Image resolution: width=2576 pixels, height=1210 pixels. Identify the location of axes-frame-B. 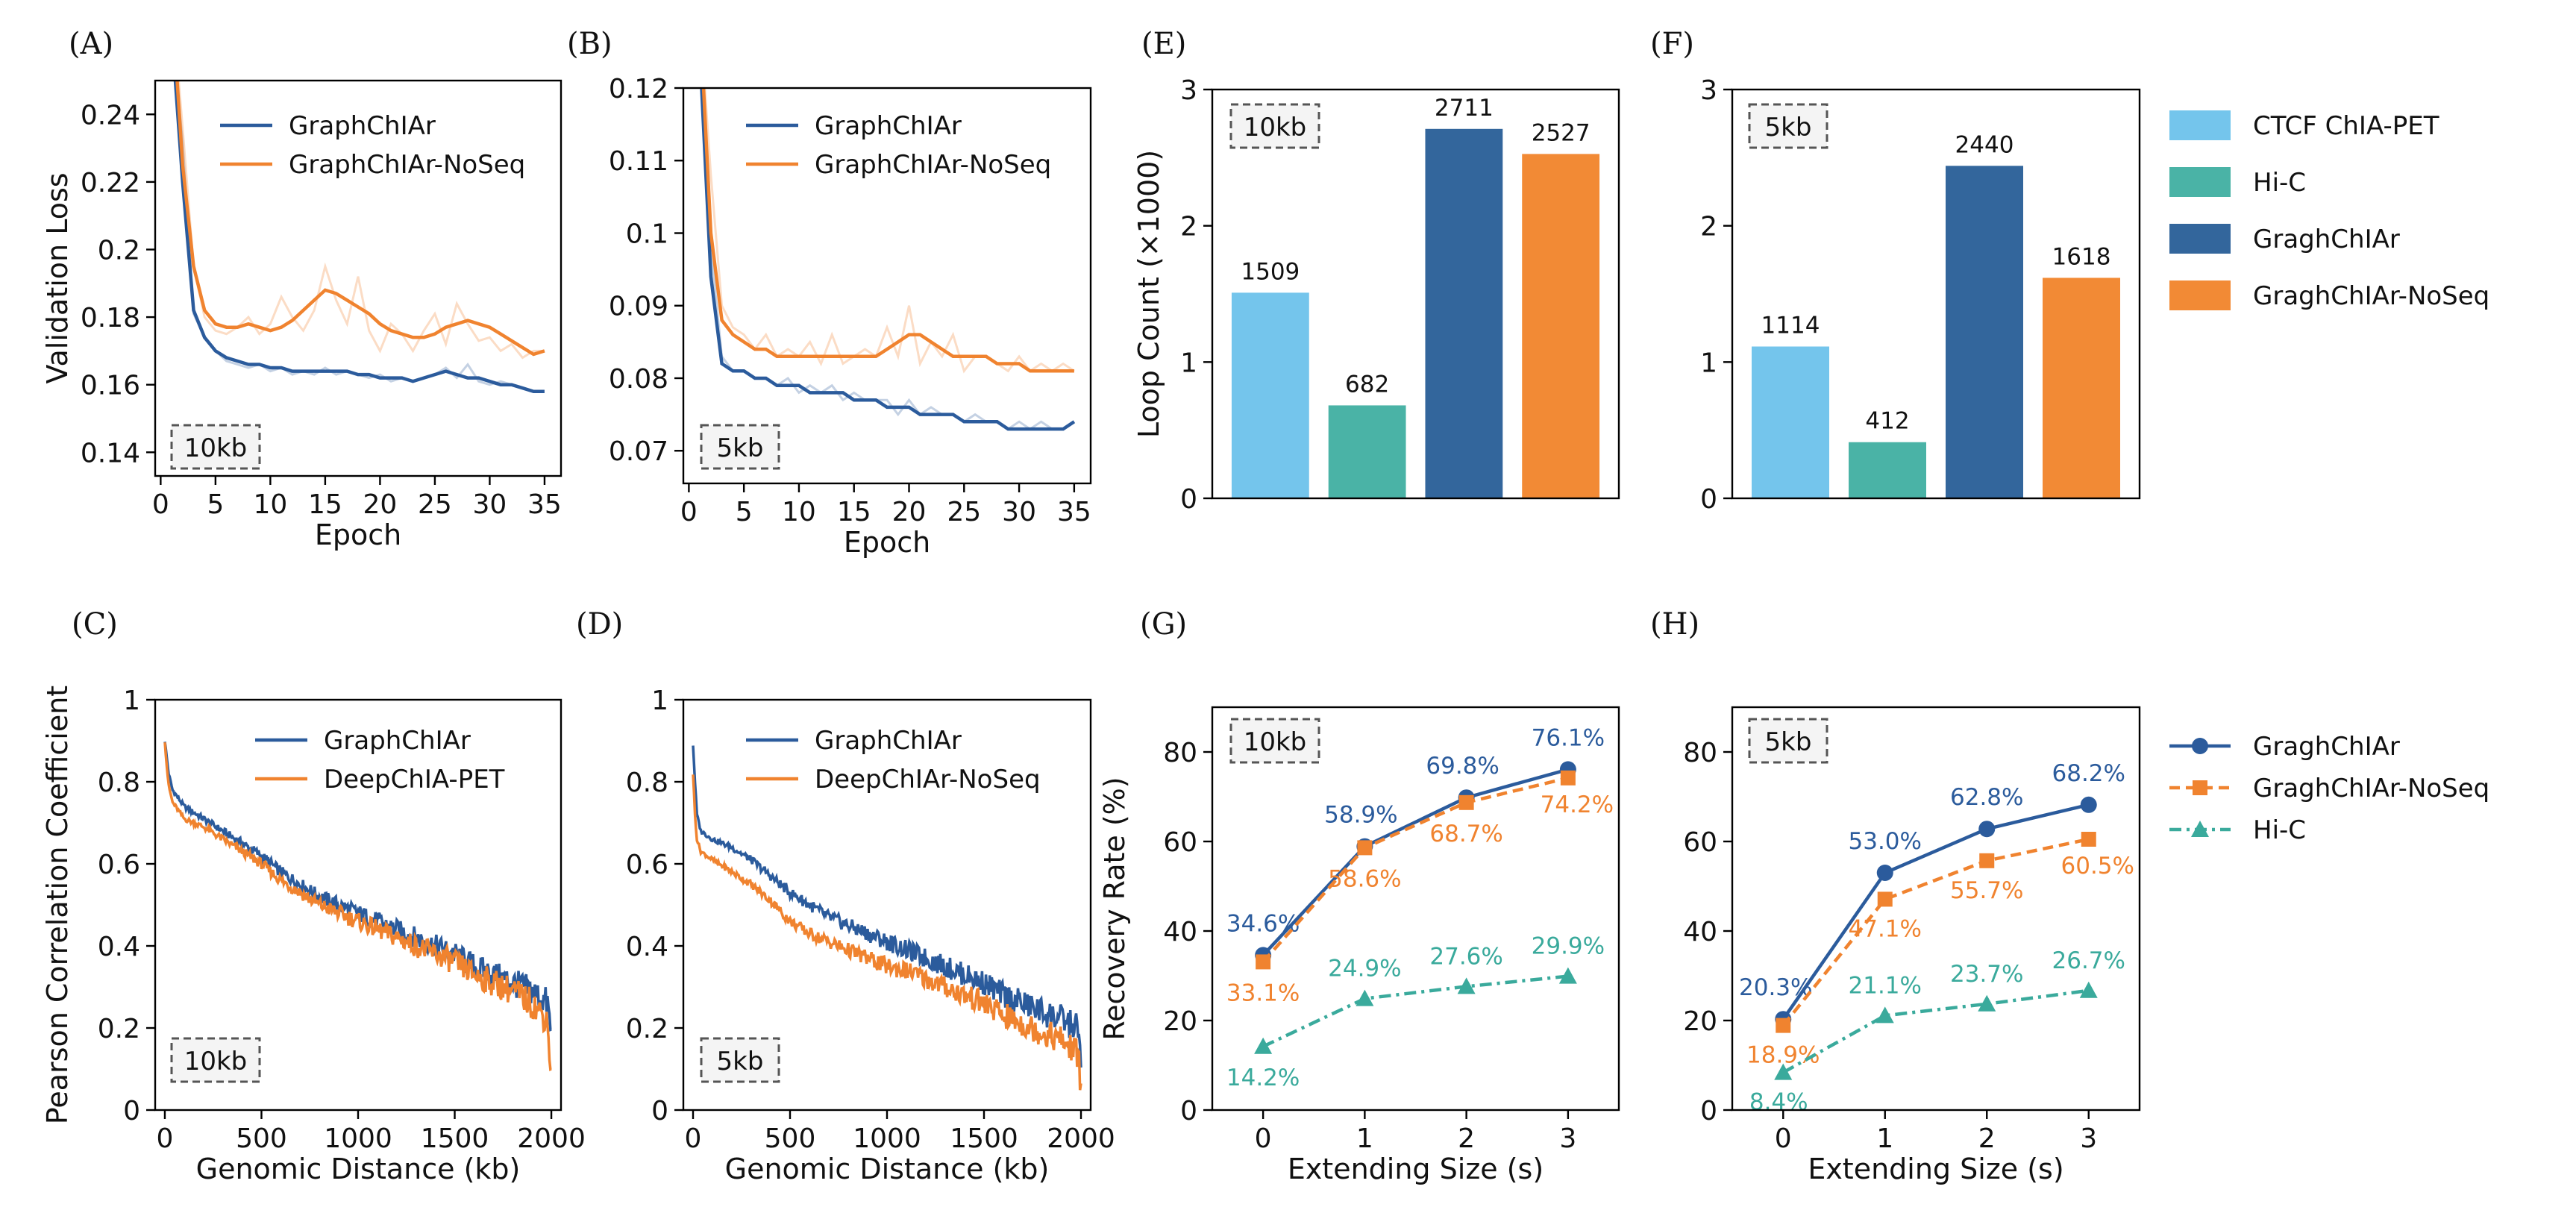
(887, 286).